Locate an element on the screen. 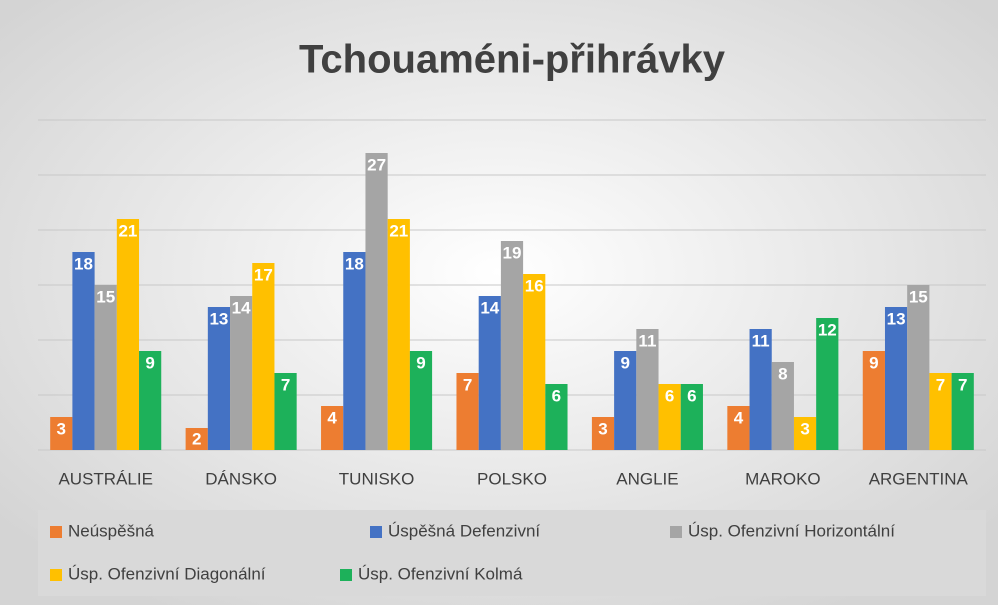 This screenshot has width=998, height=605. x-tick-label: POLSKO is located at coordinates (512, 478).